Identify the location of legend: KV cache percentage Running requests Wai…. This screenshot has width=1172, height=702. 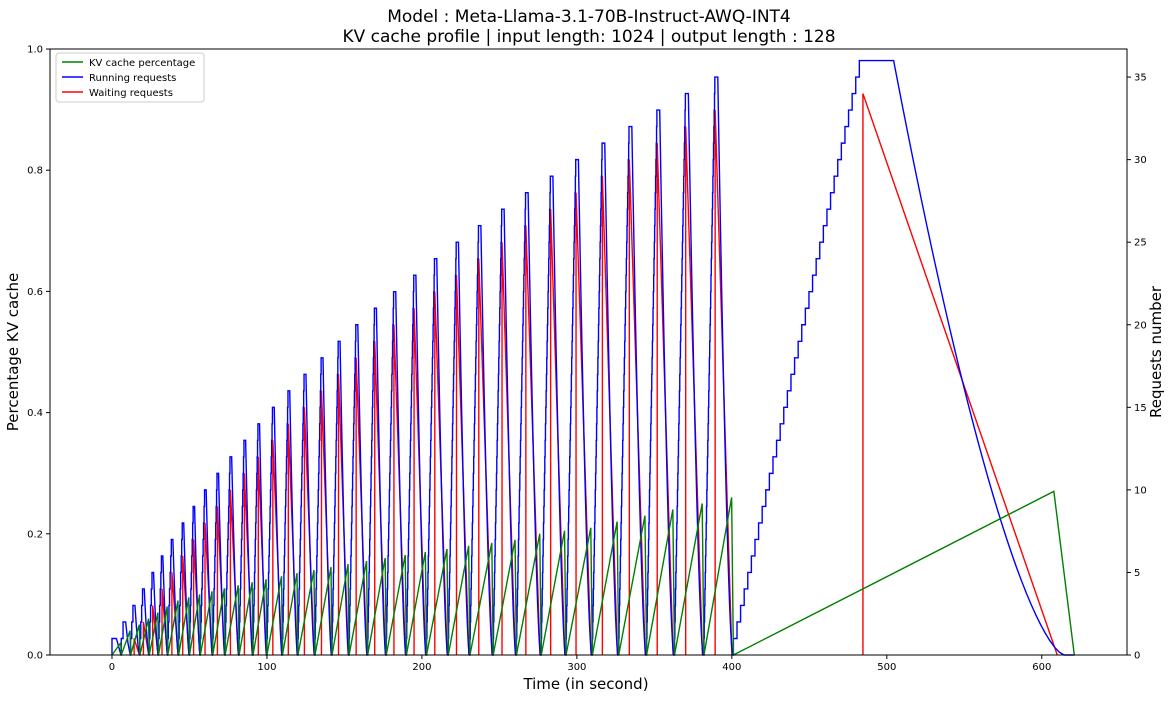
(130, 77).